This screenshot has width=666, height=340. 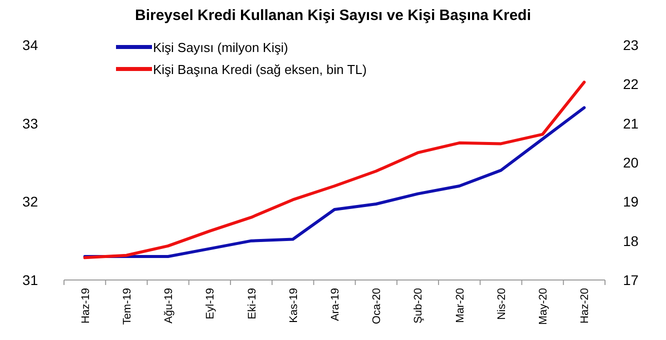 What do you see at coordinates (631, 202) in the screenshot?
I see `y2-tick-label: 19` at bounding box center [631, 202].